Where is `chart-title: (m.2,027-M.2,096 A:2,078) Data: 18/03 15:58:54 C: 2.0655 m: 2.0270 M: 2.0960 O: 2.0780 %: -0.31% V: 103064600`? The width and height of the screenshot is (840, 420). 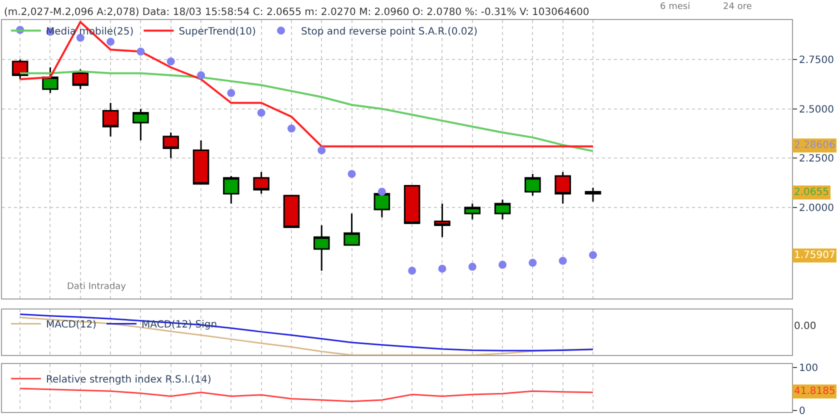 chart-title: (m.2,027-M.2,096 A:2,078) Data: 18/03 15:58:54 C: 2.0655 m: 2.0270 M: 2.0960 O: 2.0780 %: -0.31% V: 103064600 is located at coordinates (297, 12).